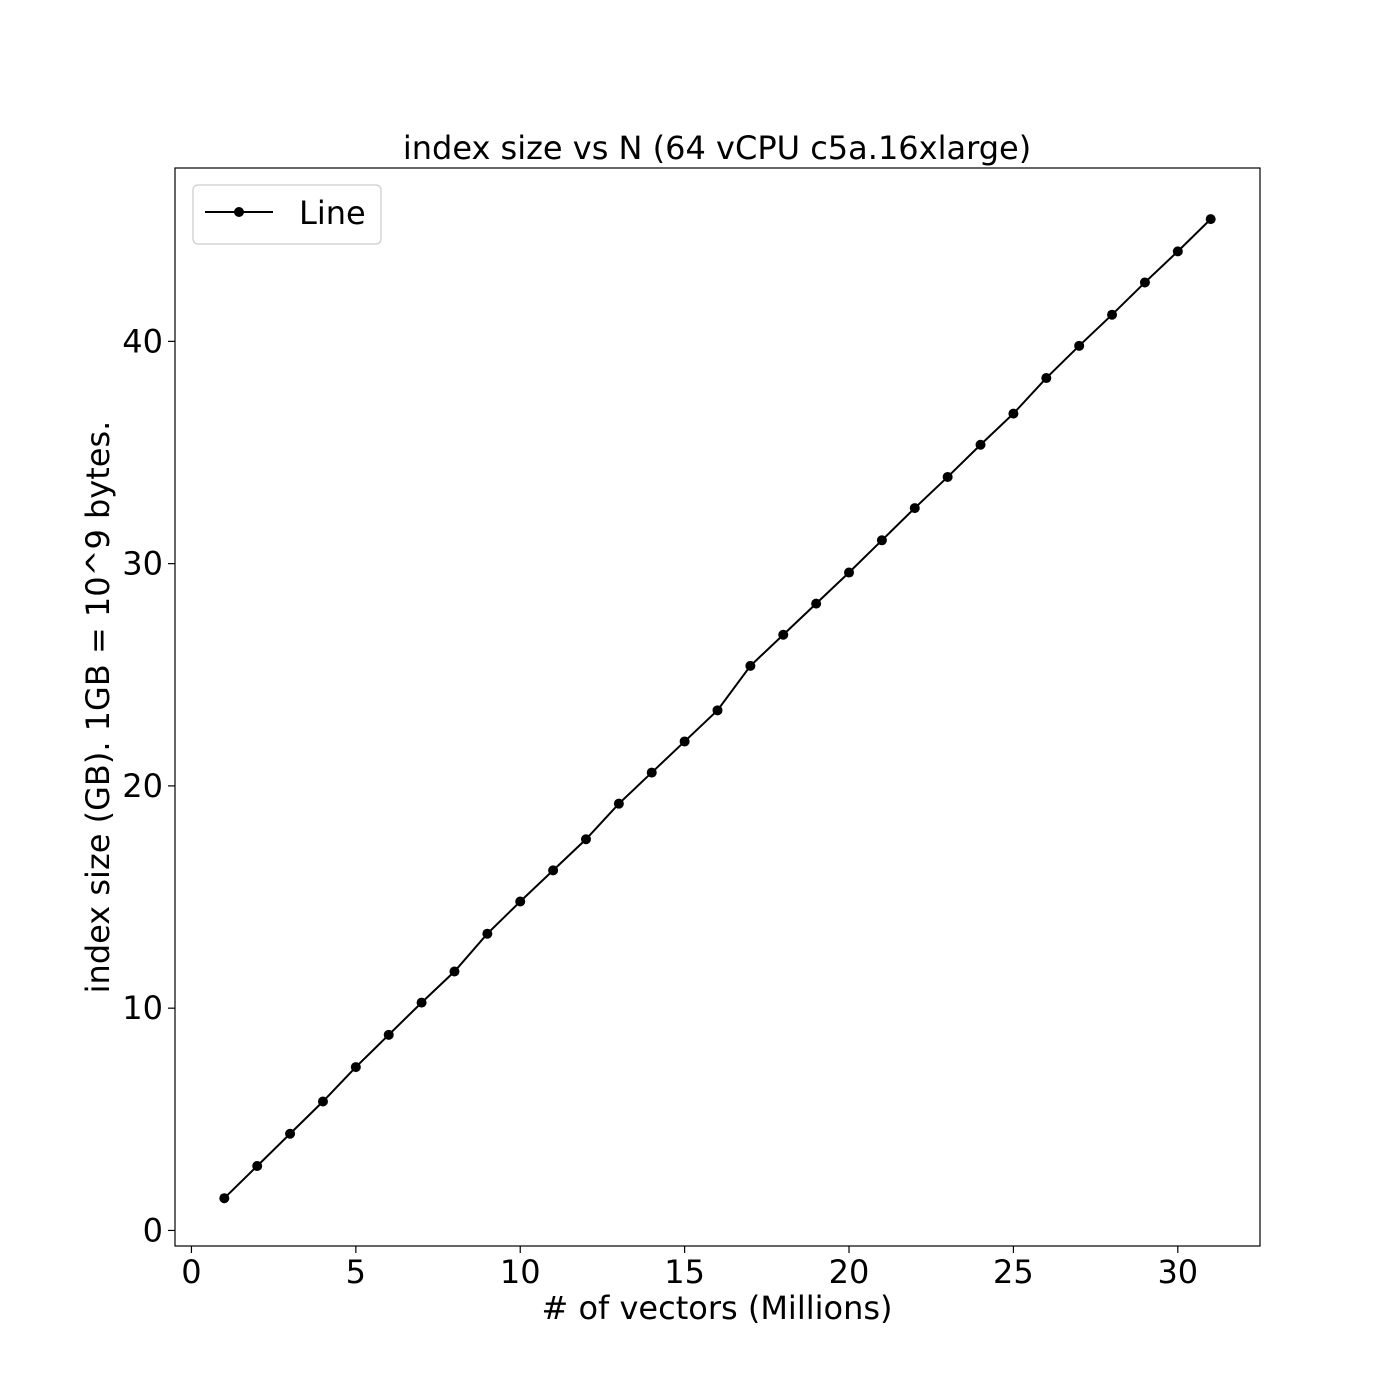 This screenshot has height=1400, width=1400. Describe the element at coordinates (191, 1272) in the screenshot. I see `x-tick-label: 0` at that location.